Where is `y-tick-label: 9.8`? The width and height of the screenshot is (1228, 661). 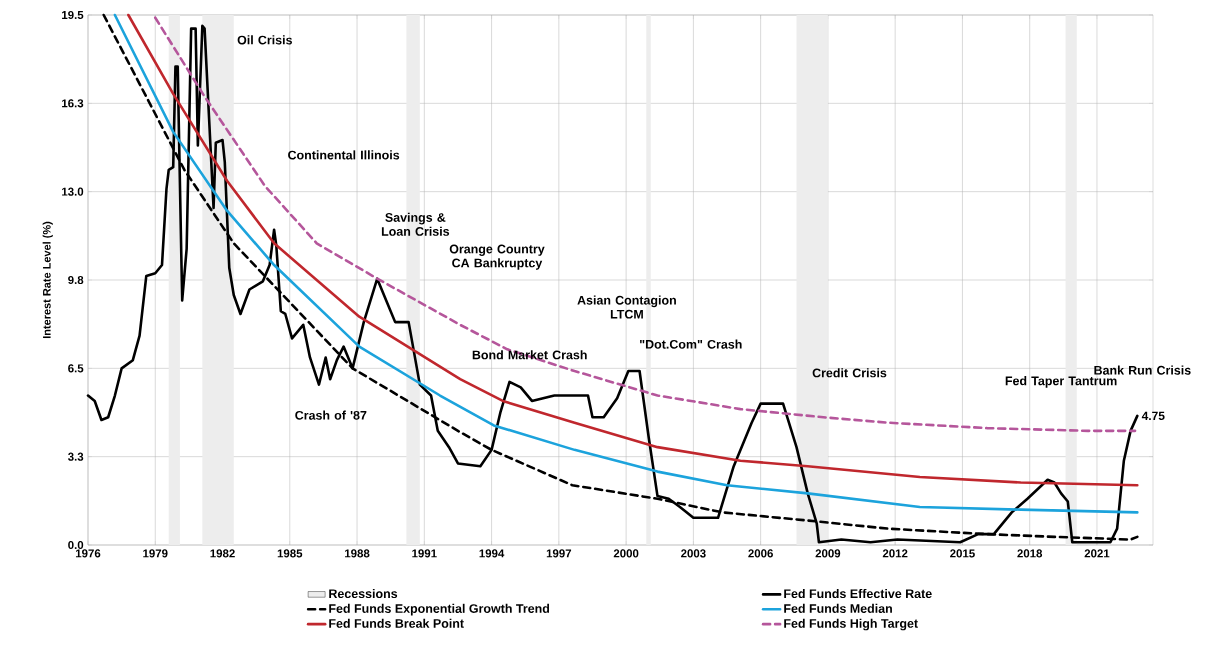
y-tick-label: 9.8 is located at coordinates (76, 280).